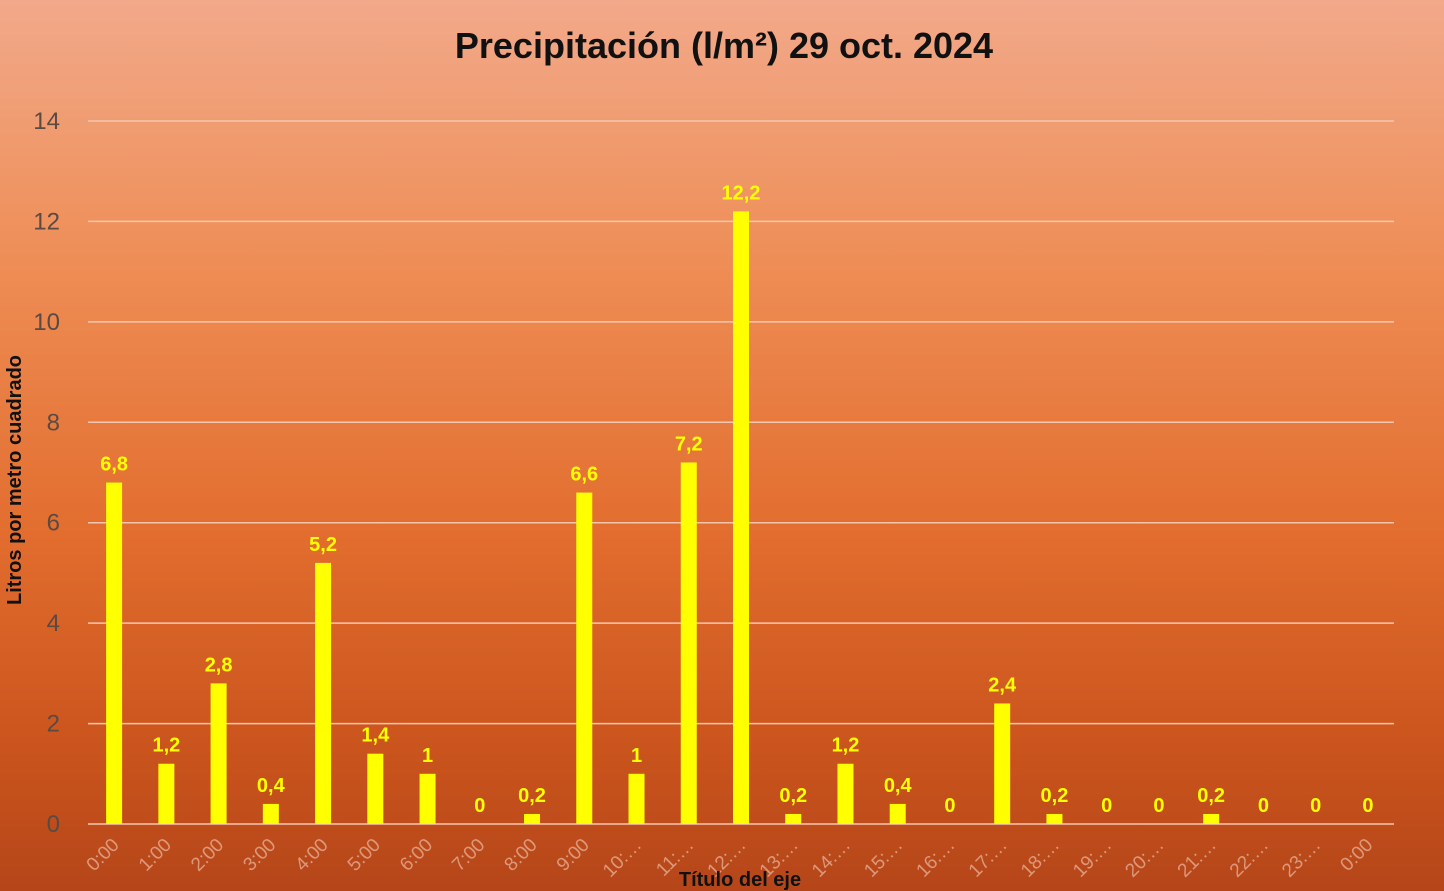  What do you see at coordinates (219, 665) in the screenshot?
I see `data-label: 2,8` at bounding box center [219, 665].